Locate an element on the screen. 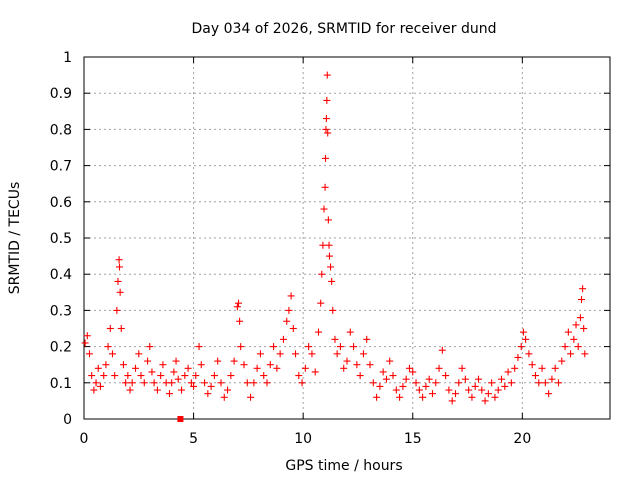 The image size is (640, 480). y-tick-label: 0.6 is located at coordinates (61, 203).